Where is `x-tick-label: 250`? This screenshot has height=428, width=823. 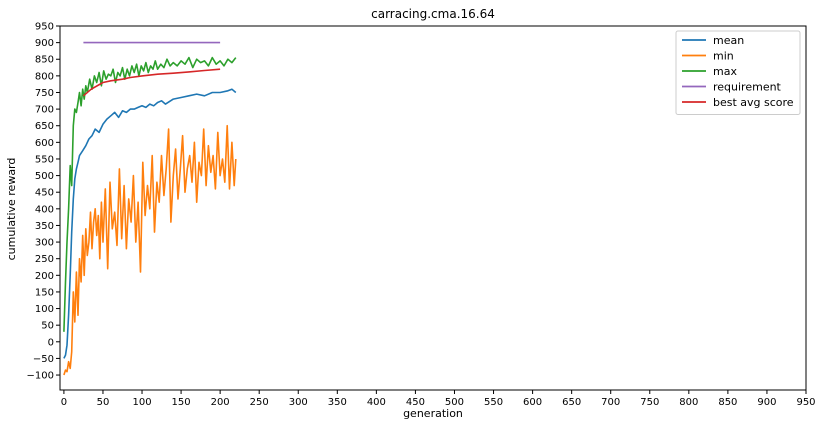
x-tick-label: 250 is located at coordinates (259, 402).